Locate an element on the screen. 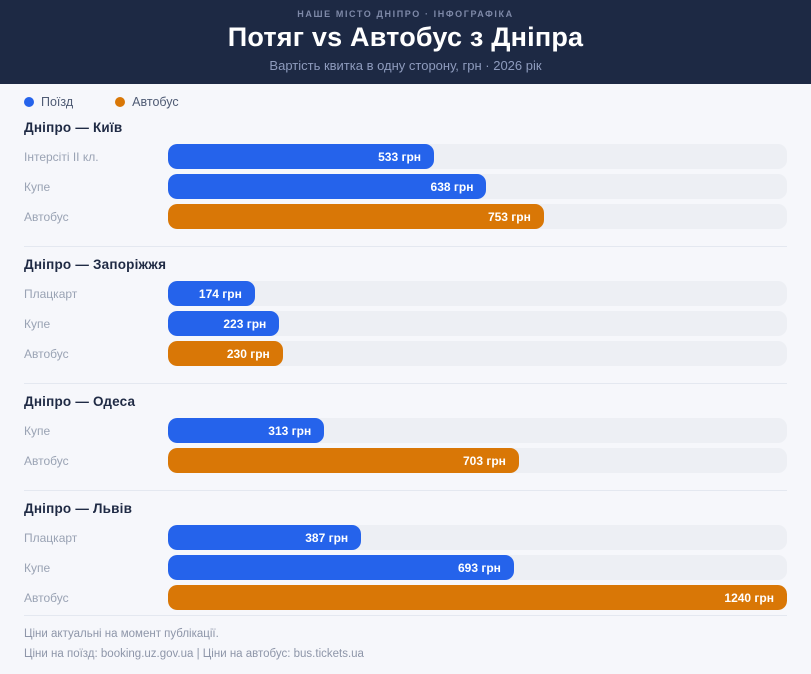 The height and width of the screenshot is (674, 811). route-title: Дніпро — Львів is located at coordinates (78, 508).